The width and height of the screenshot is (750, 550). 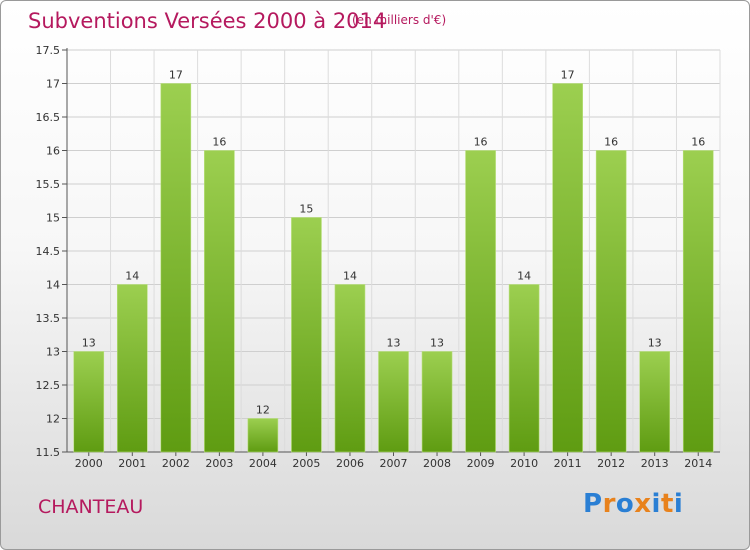 What do you see at coordinates (625, 504) in the screenshot?
I see `logo-letter: o` at bounding box center [625, 504].